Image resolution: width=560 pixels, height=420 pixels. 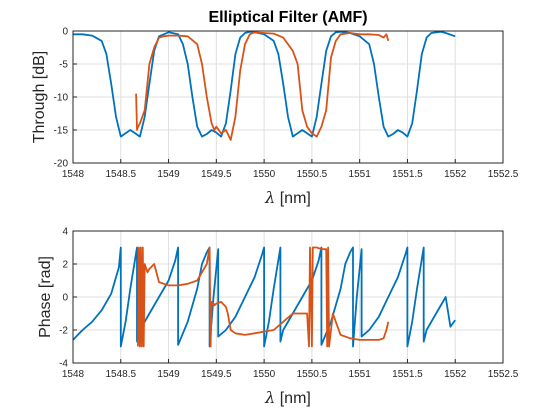 What do you see at coordinates (63, 364) in the screenshot?
I see `phase-y-tick-label: -4` at bounding box center [63, 364].